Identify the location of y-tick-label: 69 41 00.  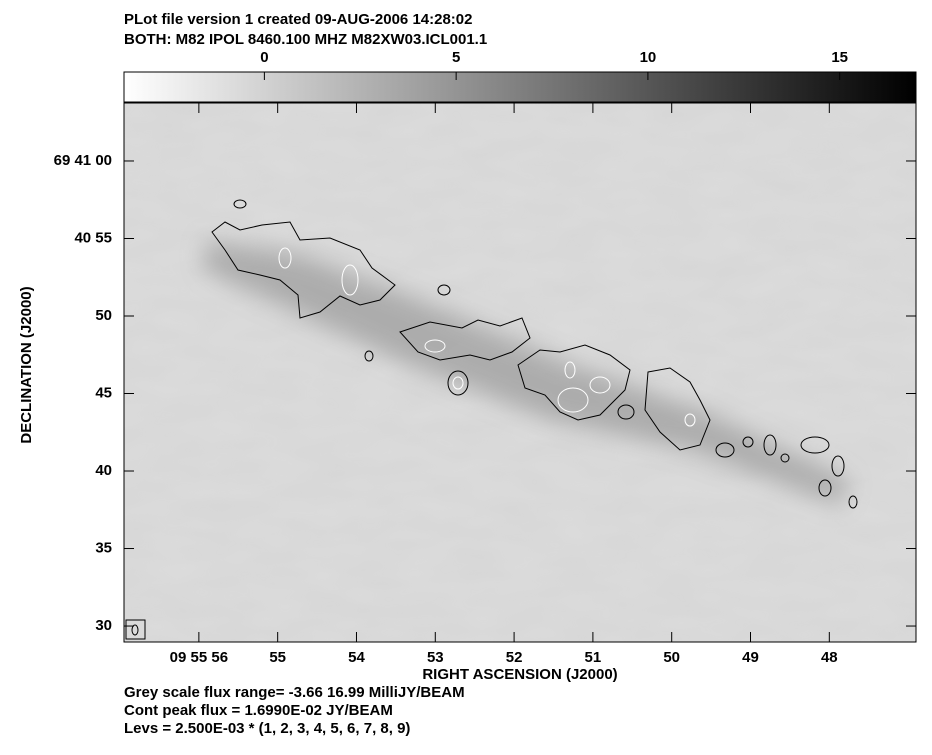
(83, 160).